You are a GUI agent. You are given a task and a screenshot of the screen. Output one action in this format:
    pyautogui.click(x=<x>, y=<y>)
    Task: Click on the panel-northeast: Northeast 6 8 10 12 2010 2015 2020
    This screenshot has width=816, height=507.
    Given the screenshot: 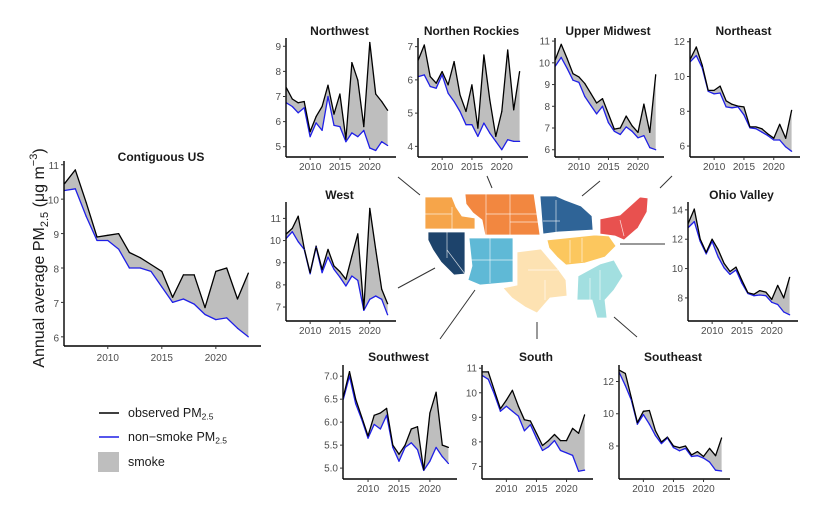 What is the action you would take?
    pyautogui.click(x=737, y=98)
    